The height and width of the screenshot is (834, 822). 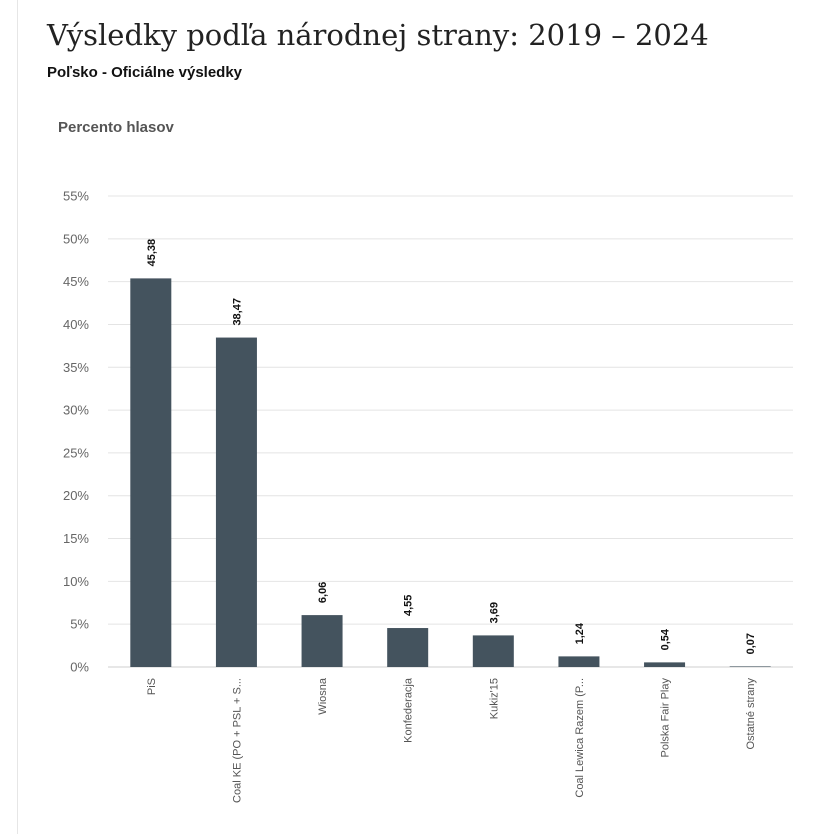 What do you see at coordinates (152, 686) in the screenshot?
I see `category-label: PiS` at bounding box center [152, 686].